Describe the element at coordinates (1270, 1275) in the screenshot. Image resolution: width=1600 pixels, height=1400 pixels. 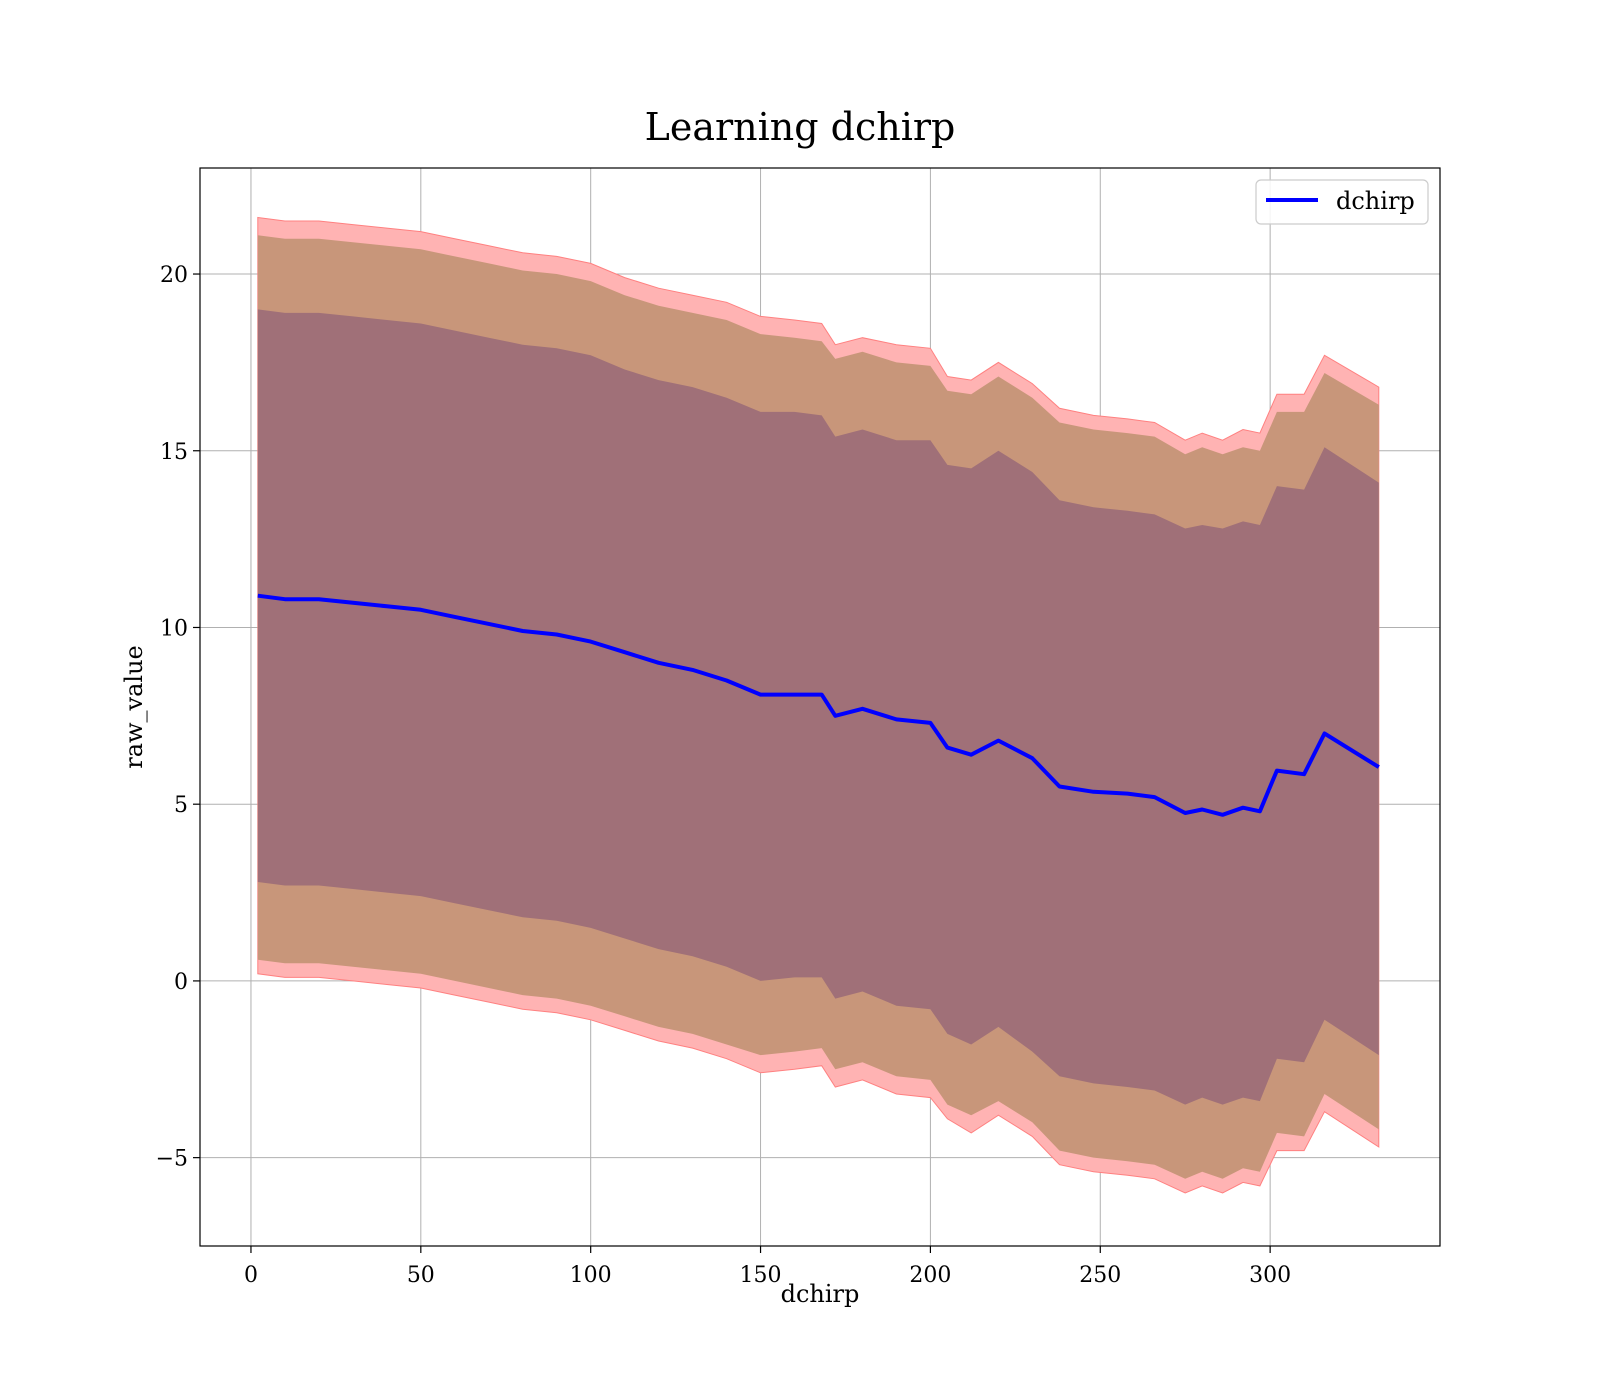
I see `x-tick-label: 300` at that location.